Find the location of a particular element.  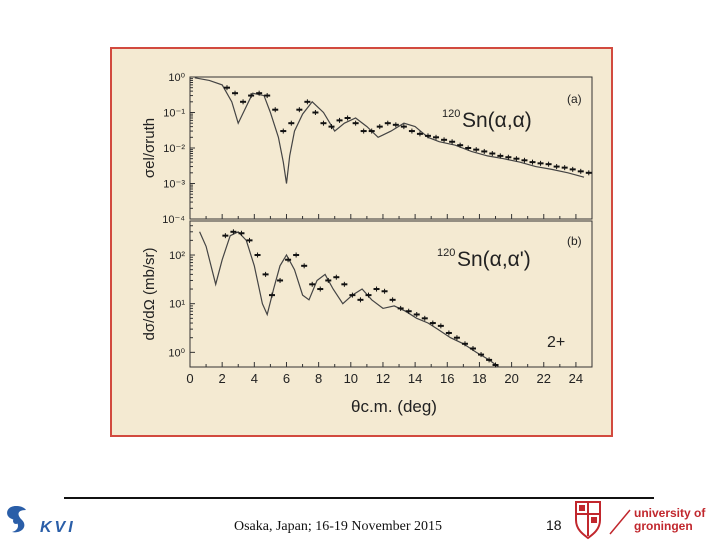

university-name-line2: groningen is located at coordinates (663, 526).